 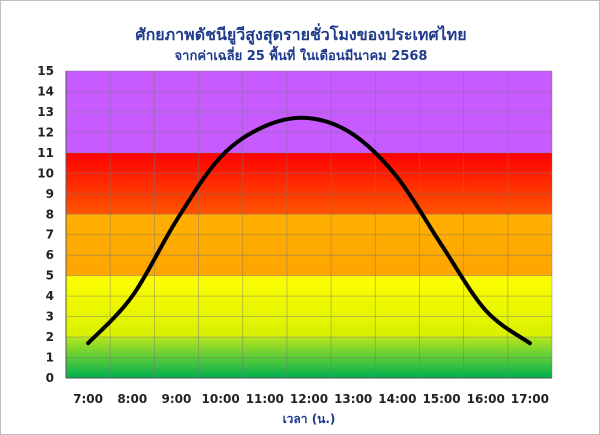 What do you see at coordinates (132, 399) in the screenshot?
I see `x-tick-label: 8:00` at bounding box center [132, 399].